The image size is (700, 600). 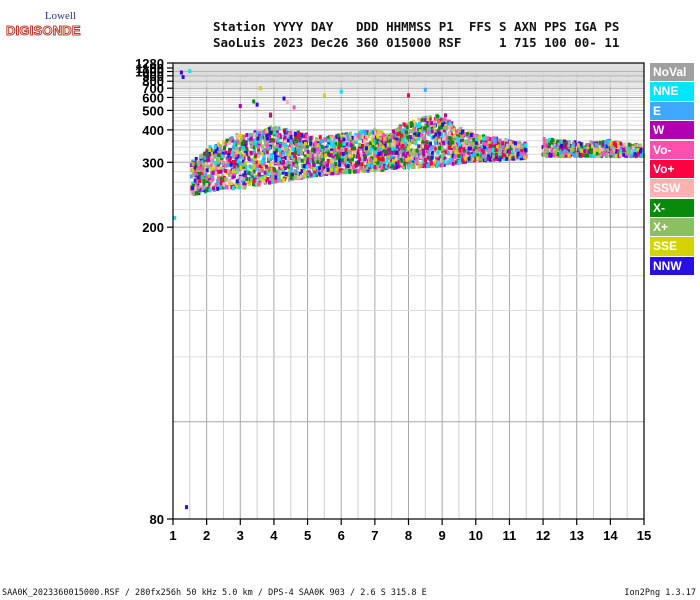 I want to click on x-tick-label: 1, so click(x=172, y=535).